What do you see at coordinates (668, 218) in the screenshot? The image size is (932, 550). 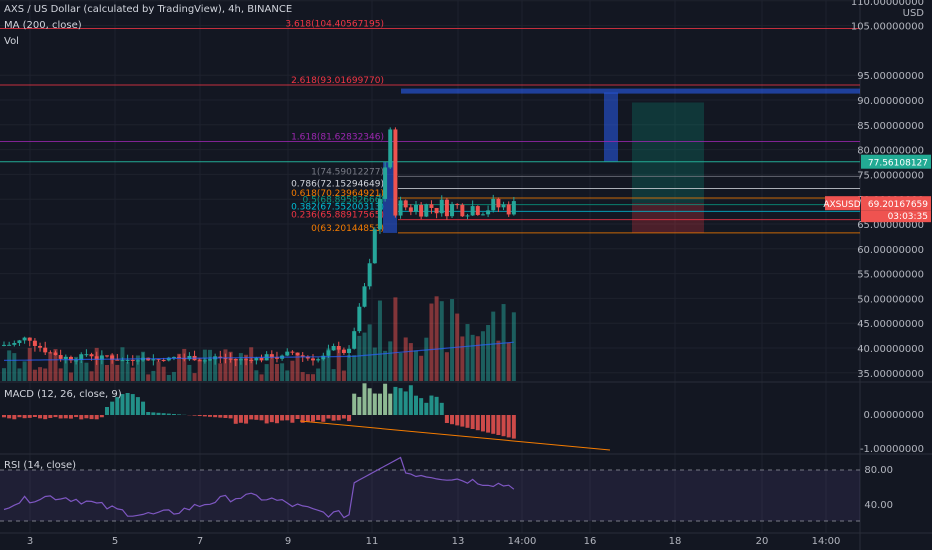 I see `stop-zone` at bounding box center [668, 218].